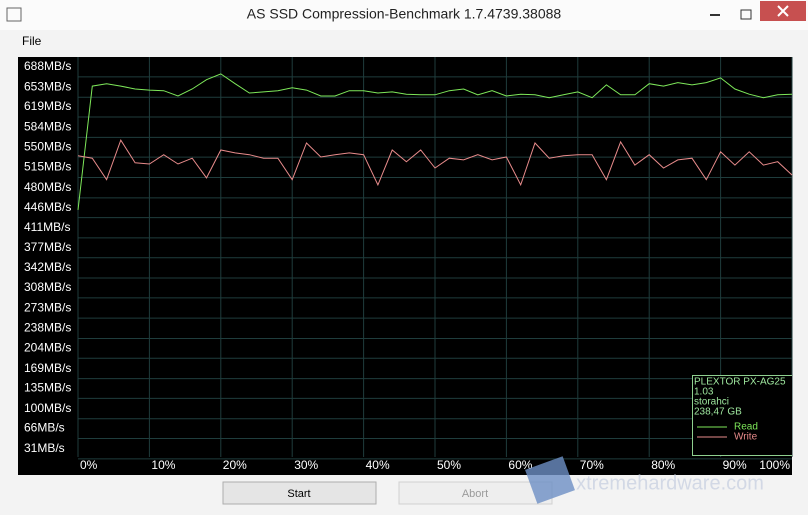 The height and width of the screenshot is (515, 808). Describe the element at coordinates (306, 465) in the screenshot. I see `x-tick-label: 30%` at that location.